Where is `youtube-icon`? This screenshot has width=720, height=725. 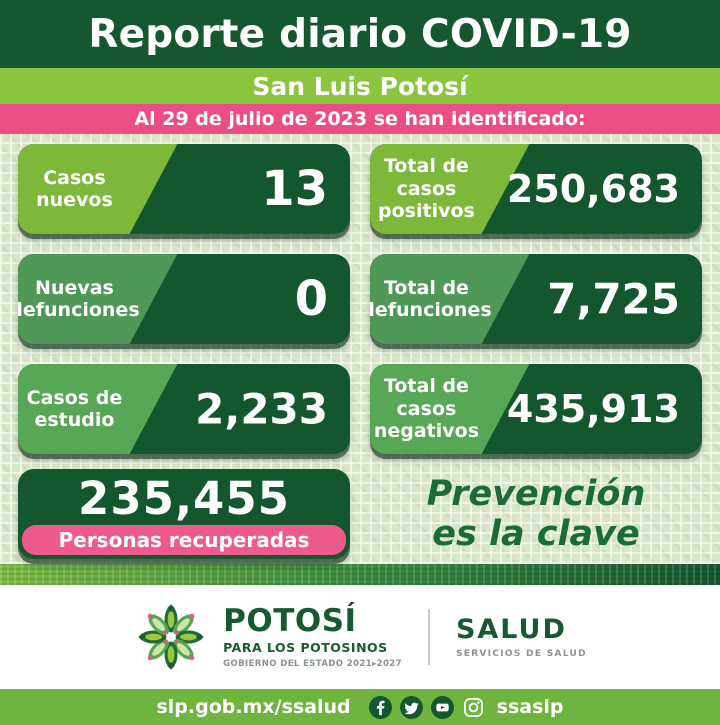 youtube-icon is located at coordinates (442, 707).